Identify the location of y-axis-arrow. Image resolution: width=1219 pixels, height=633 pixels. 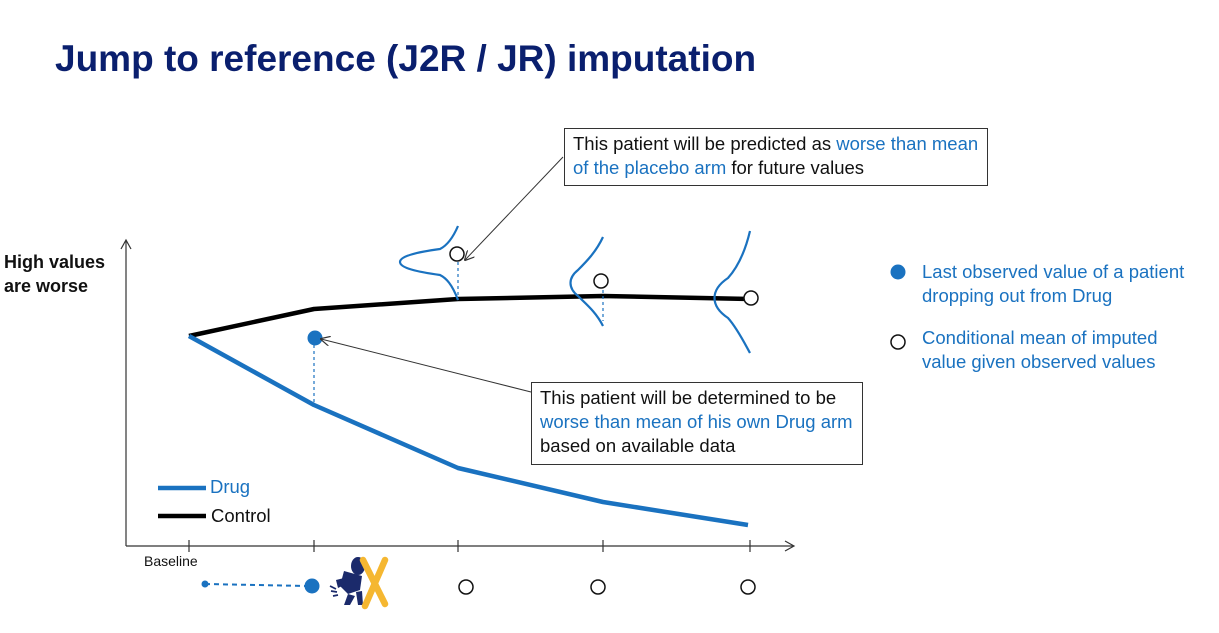
(126, 244).